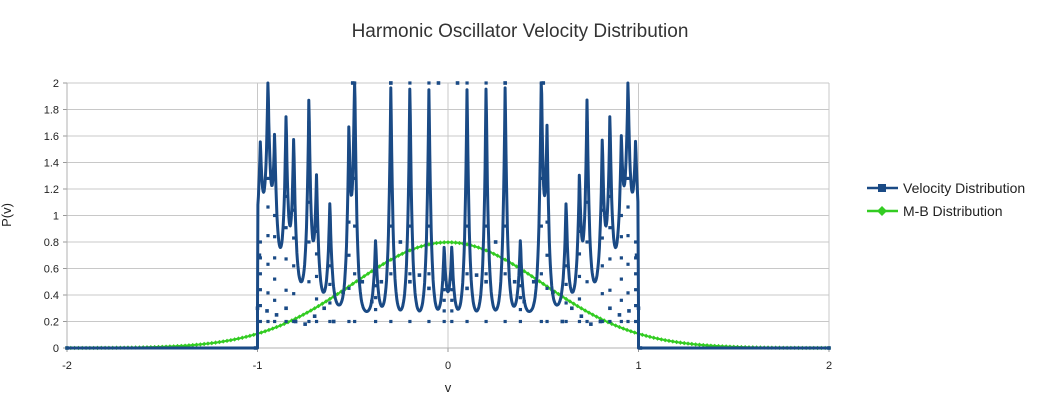 Image resolution: width=1045 pixels, height=400 pixels. I want to click on legend-marker-velocity, so click(882, 188).